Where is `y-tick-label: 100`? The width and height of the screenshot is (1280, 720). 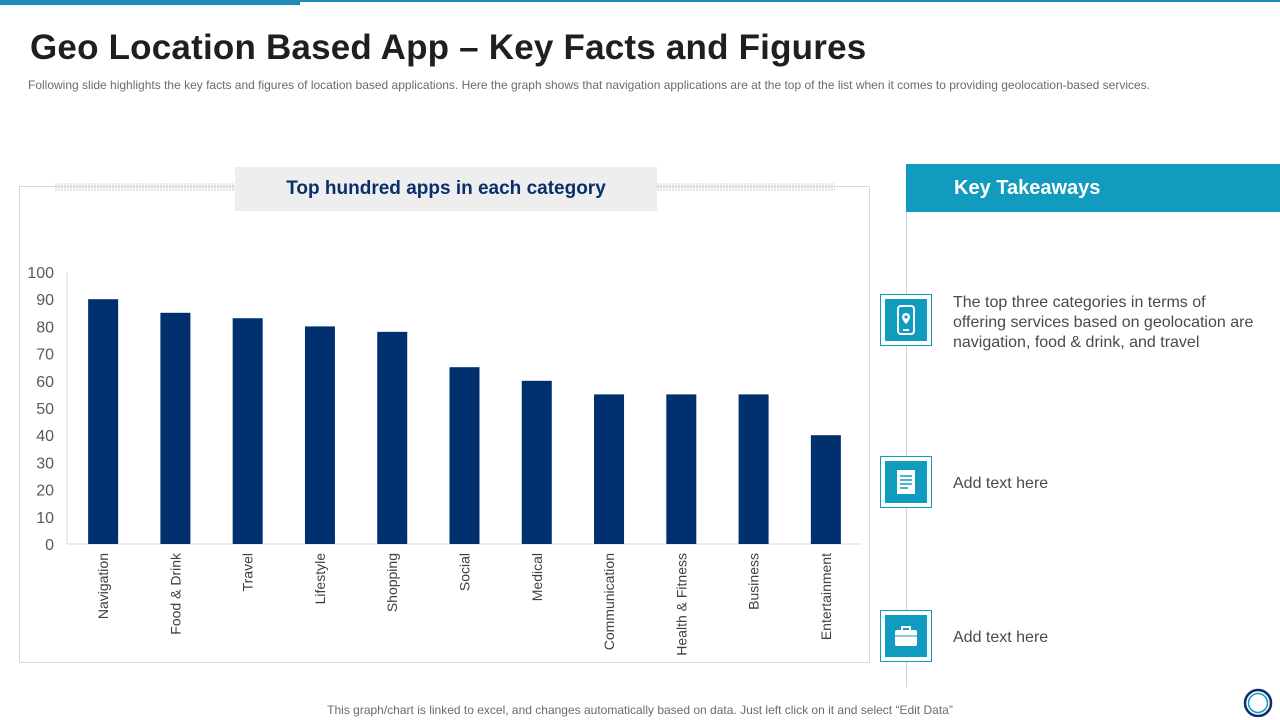 y-tick-label: 100 is located at coordinates (40, 273).